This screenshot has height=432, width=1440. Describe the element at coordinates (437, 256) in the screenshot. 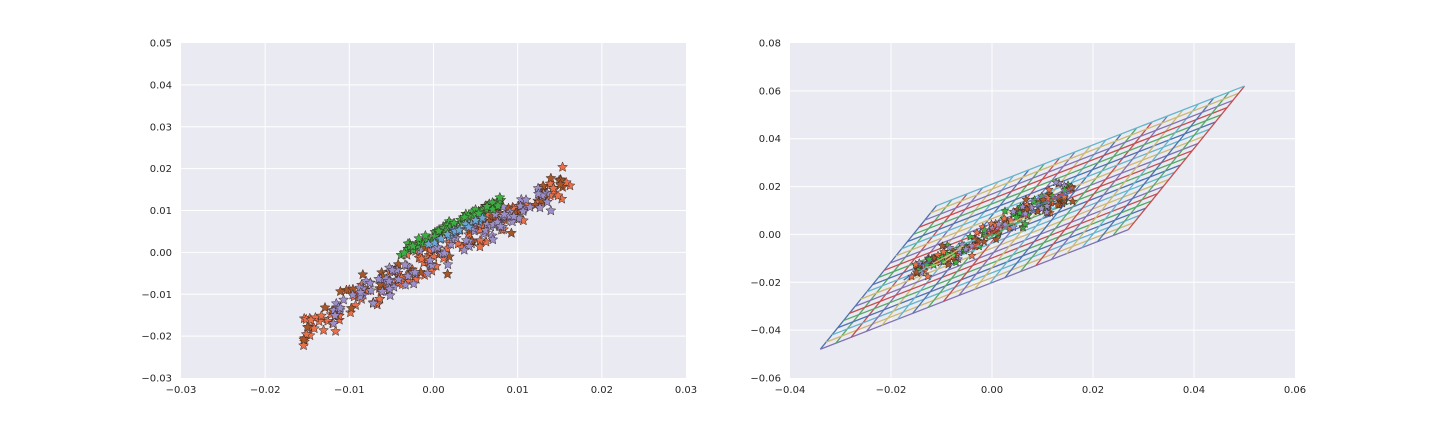

I see `left-star-markers` at that location.